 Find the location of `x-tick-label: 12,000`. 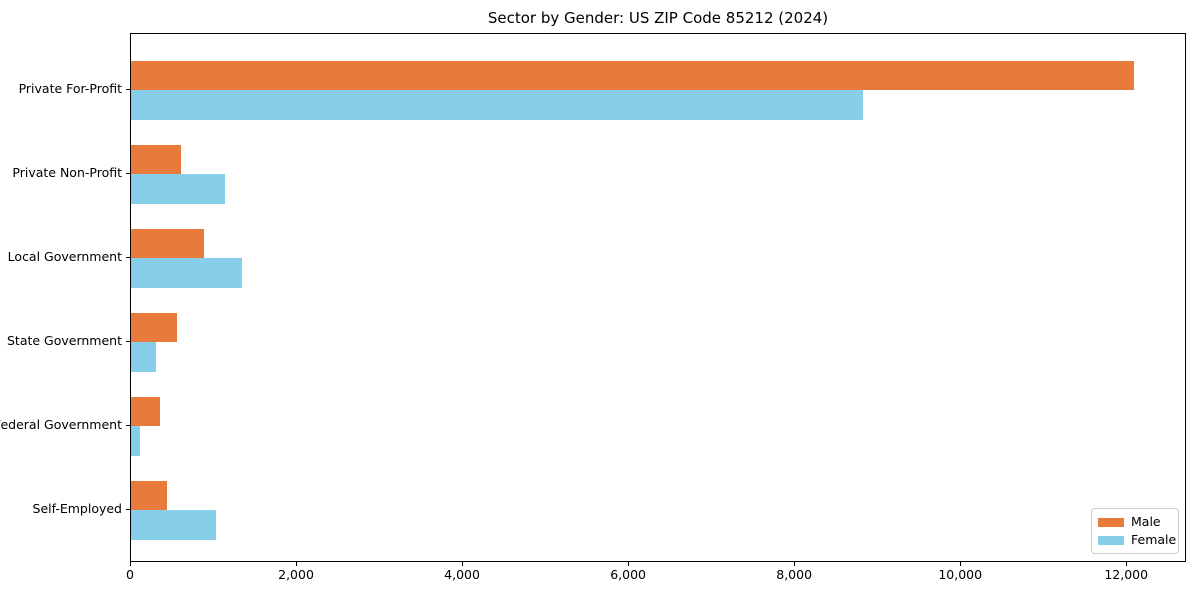

x-tick-label: 12,000 is located at coordinates (1126, 574).